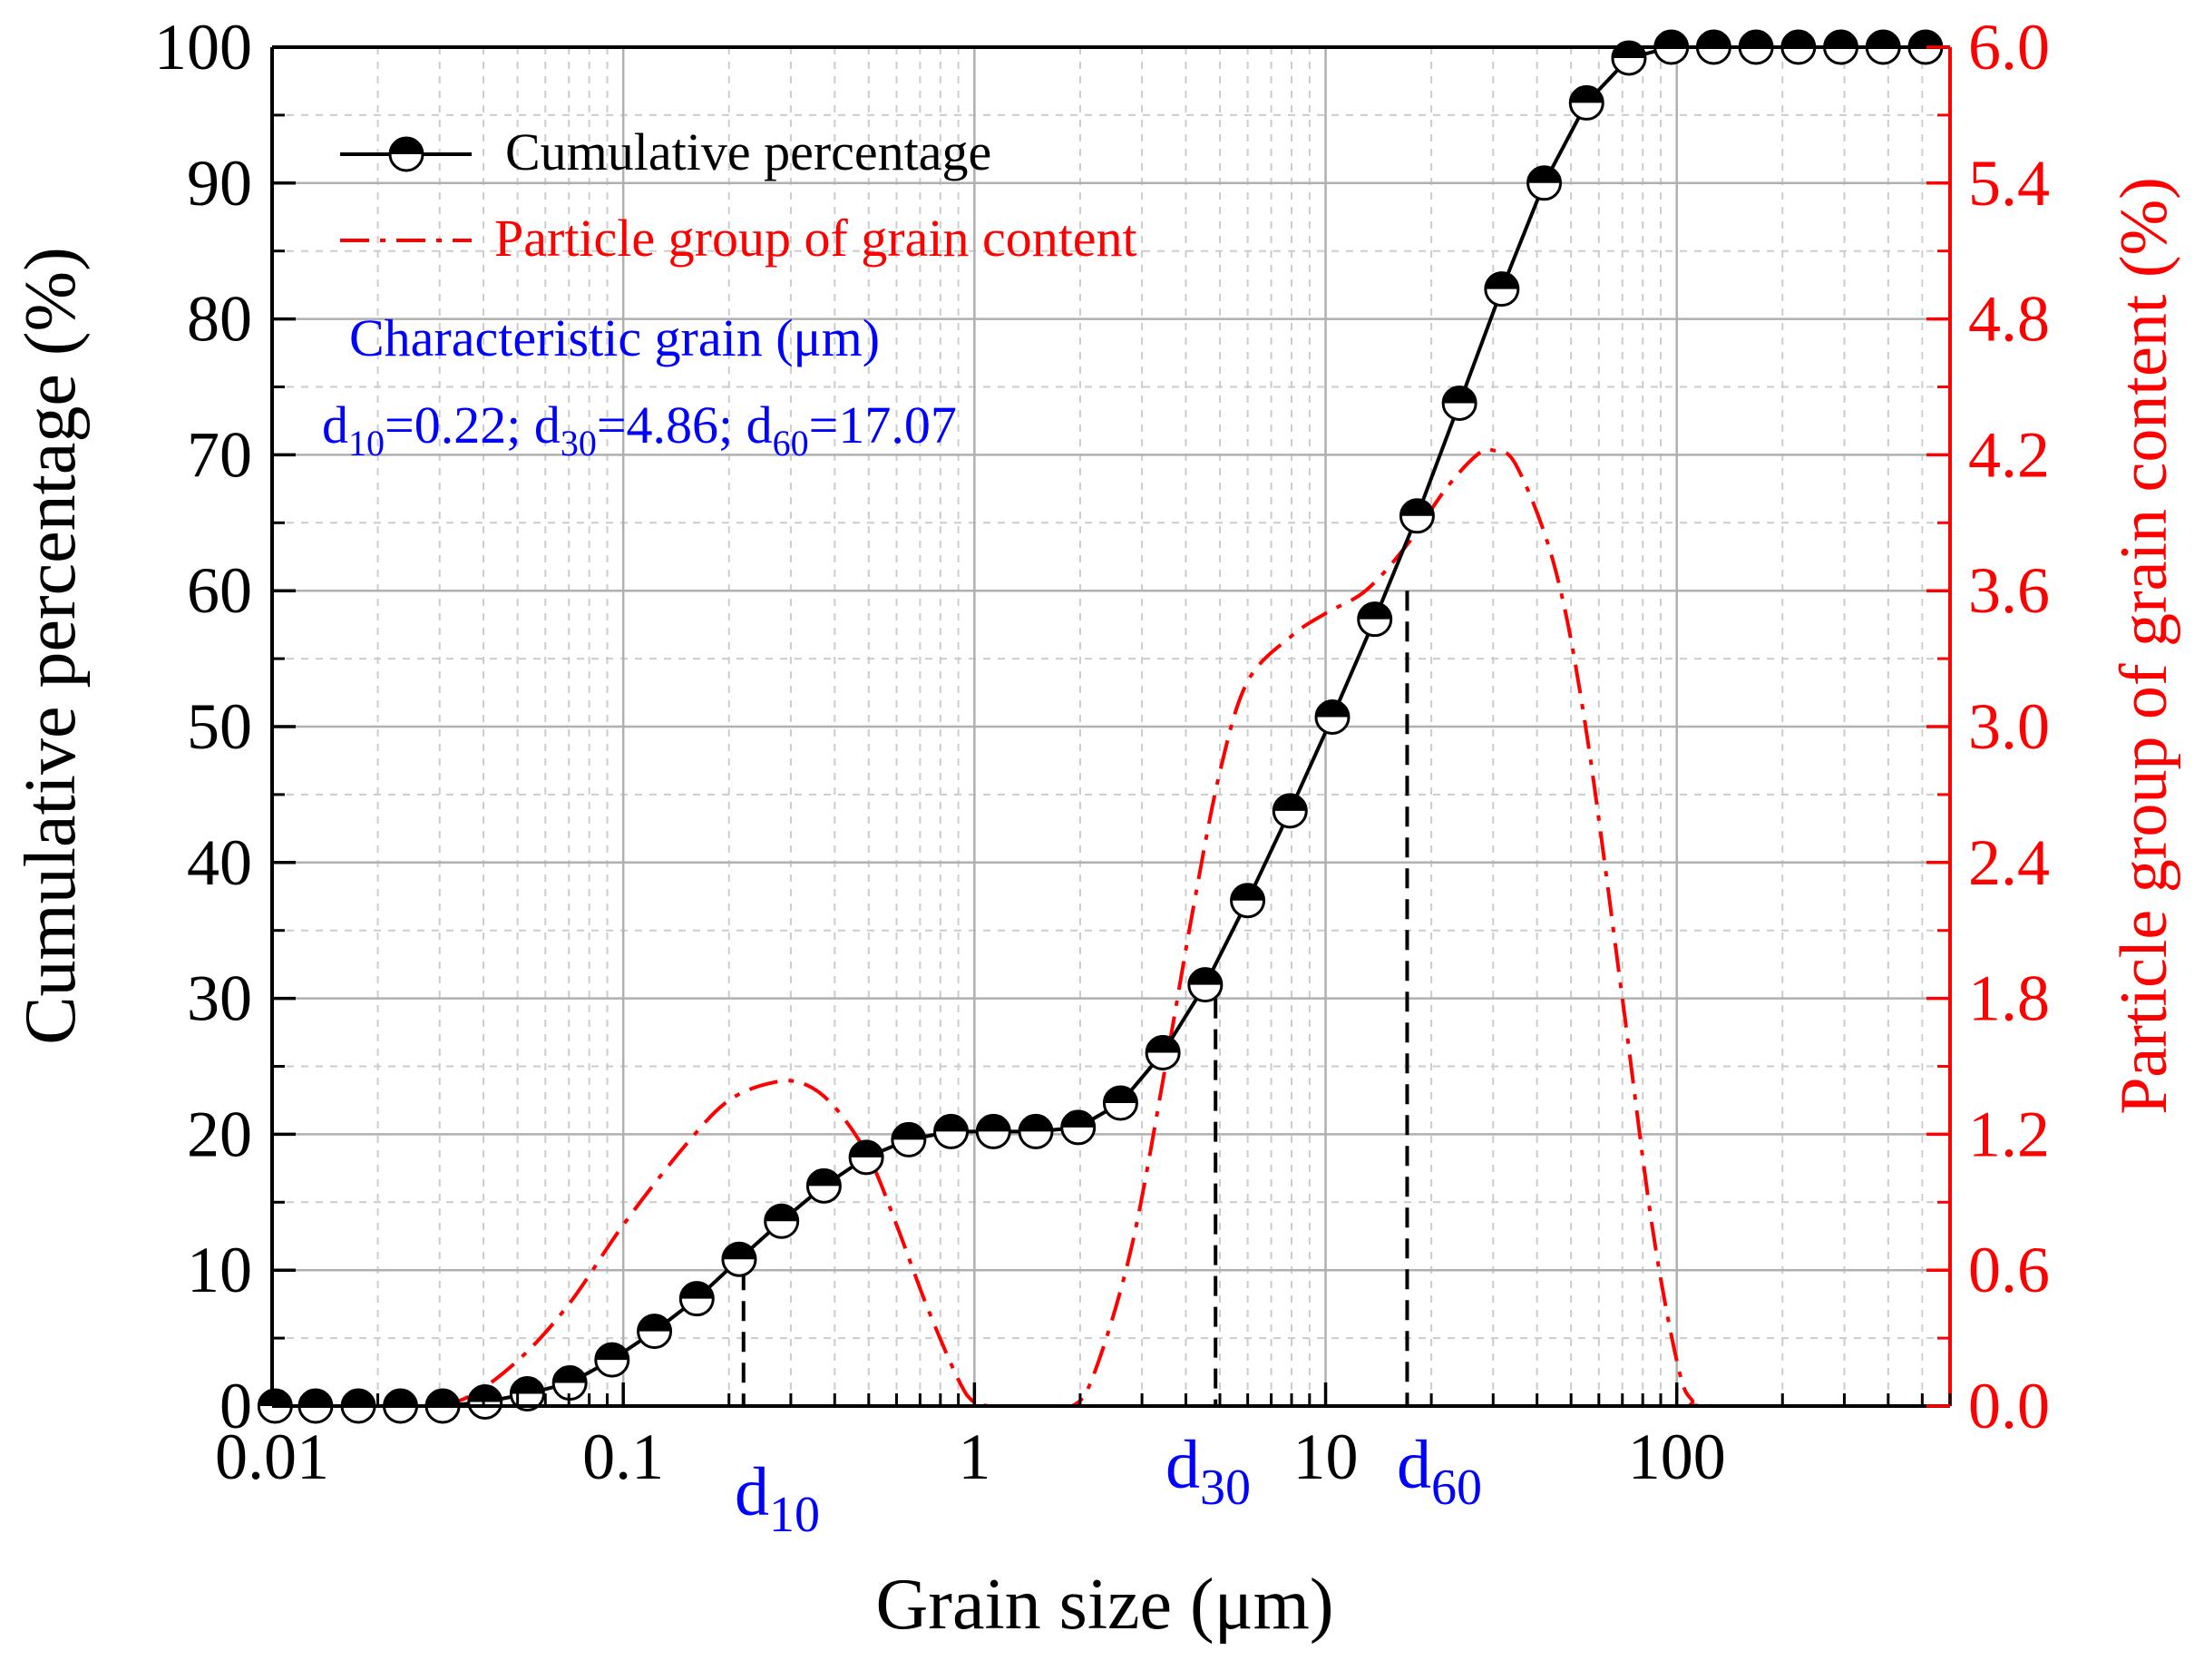 This screenshot has height=1680, width=2204. What do you see at coordinates (1075, 999) in the screenshot?
I see `characteristic-drop-lines` at bounding box center [1075, 999].